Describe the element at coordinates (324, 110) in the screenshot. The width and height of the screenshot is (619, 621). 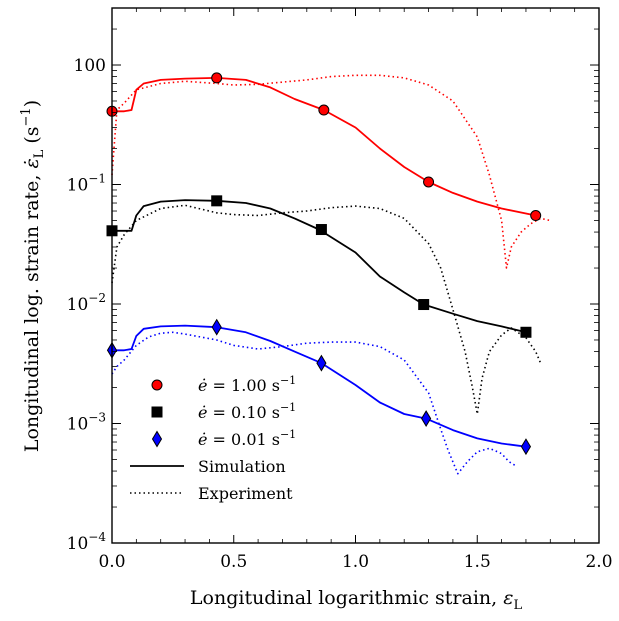
I see `data-marker-1.00-2` at that location.